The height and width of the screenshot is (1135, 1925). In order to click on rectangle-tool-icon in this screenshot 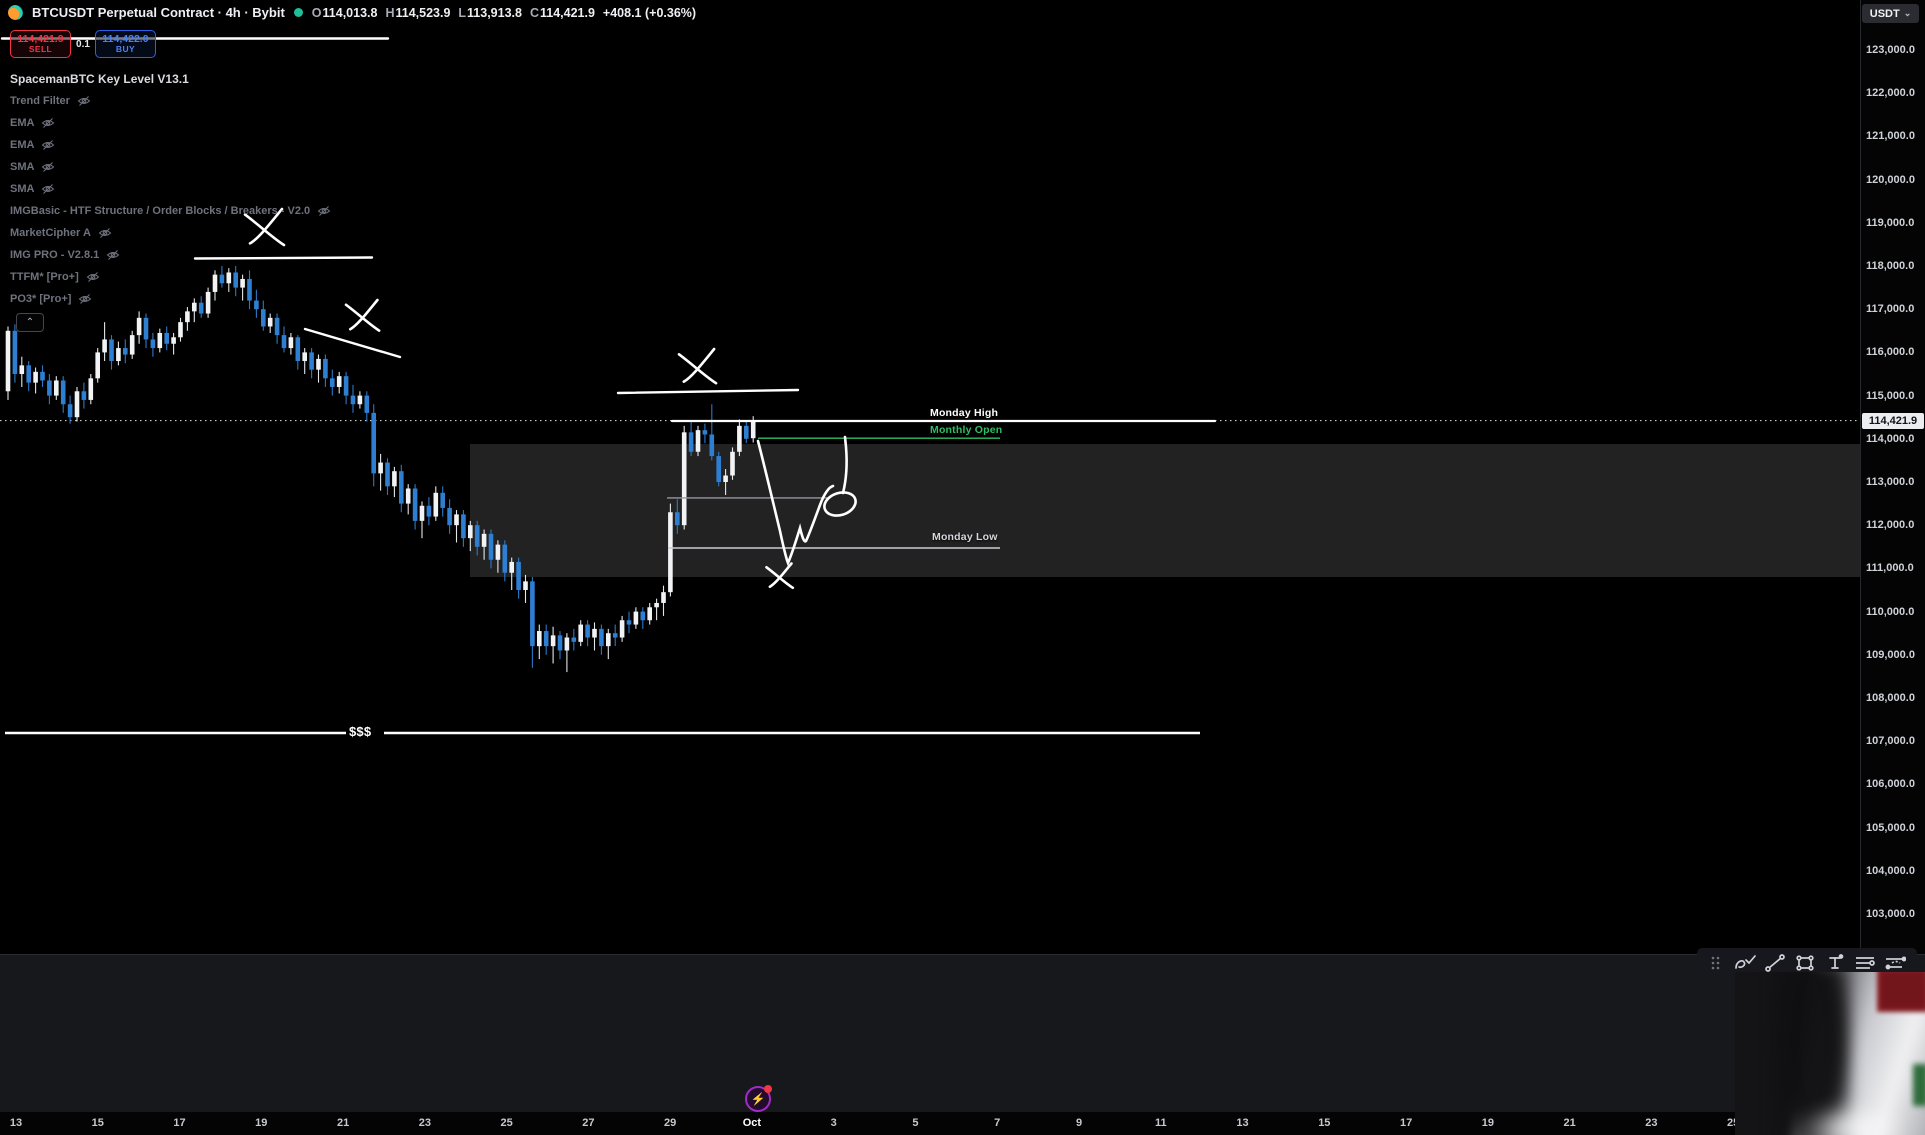, I will do `click(1805, 963)`.